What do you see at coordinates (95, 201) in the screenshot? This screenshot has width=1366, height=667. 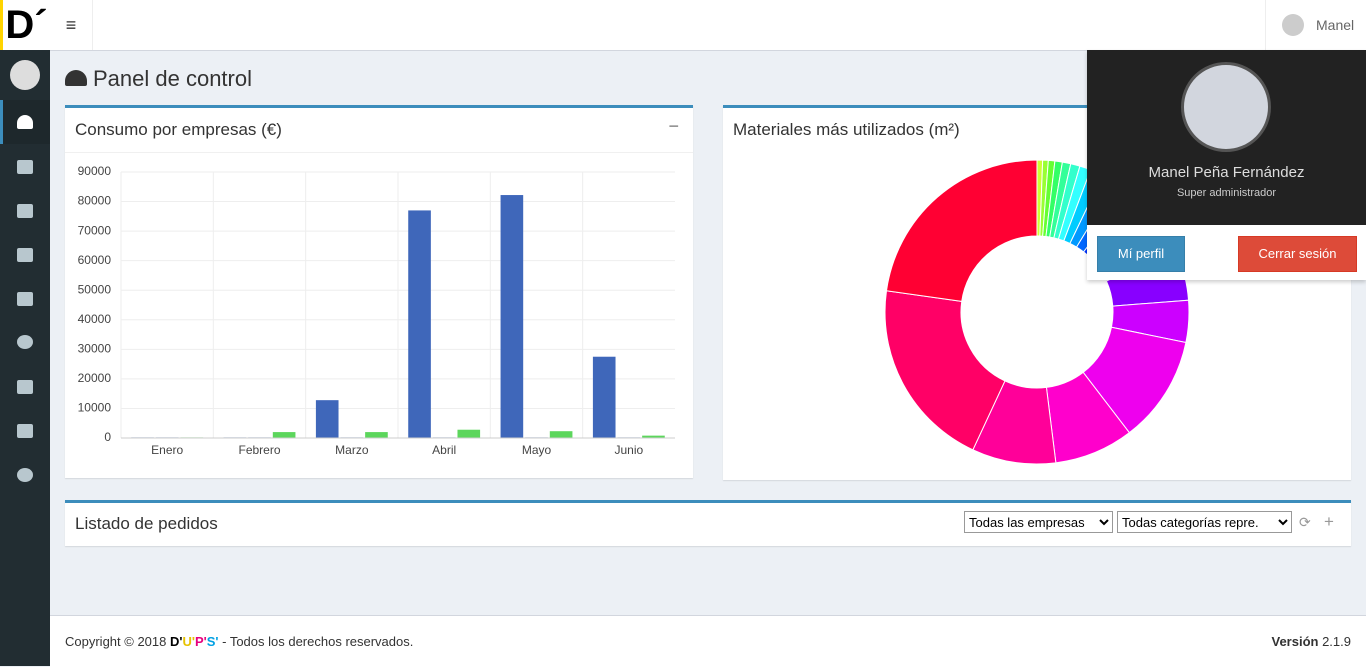 I see `y-tick-label: 80000` at bounding box center [95, 201].